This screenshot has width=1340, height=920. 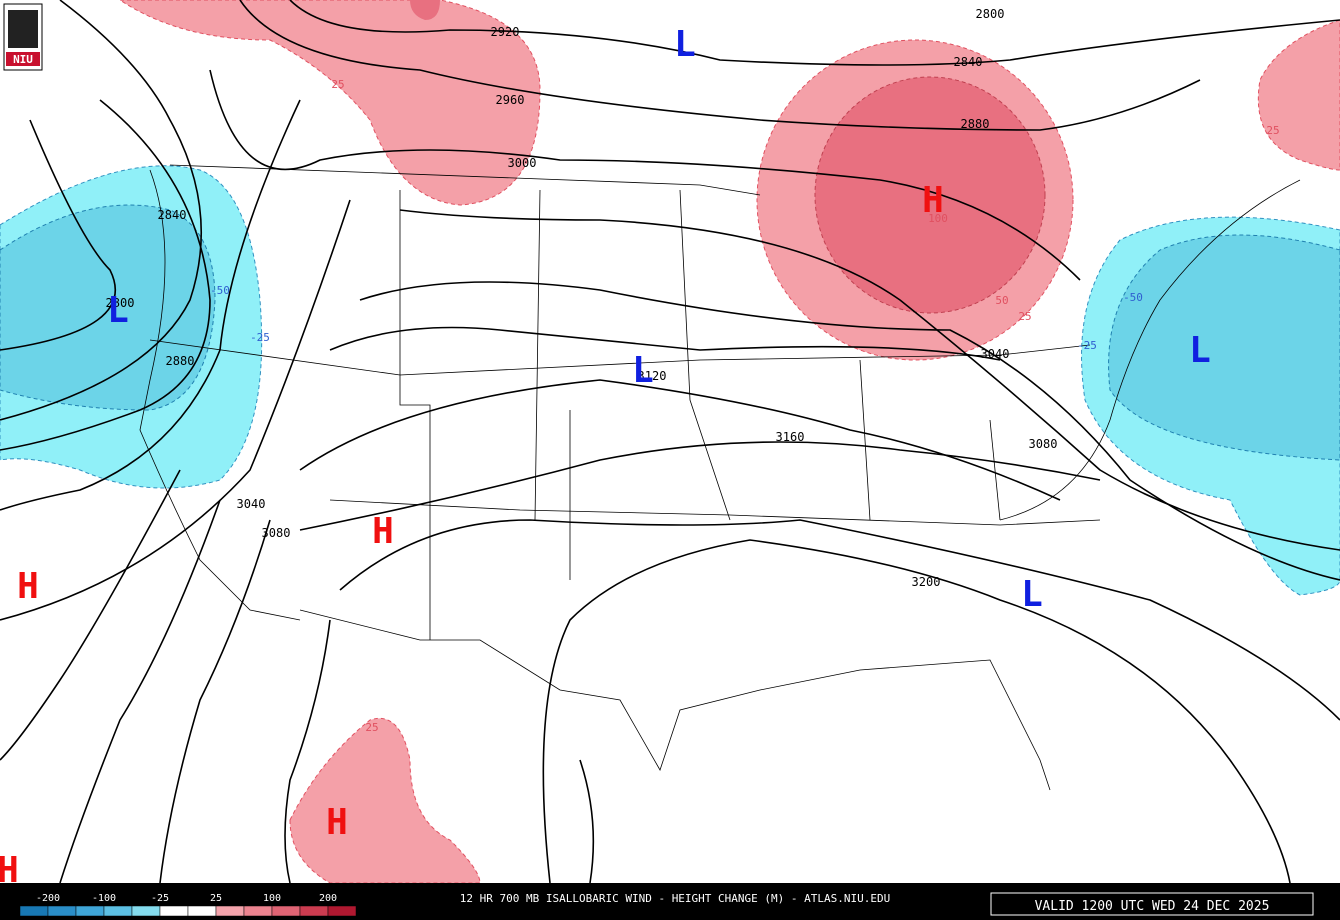 I want to click on contour-label: 2960, so click(x=510, y=100).